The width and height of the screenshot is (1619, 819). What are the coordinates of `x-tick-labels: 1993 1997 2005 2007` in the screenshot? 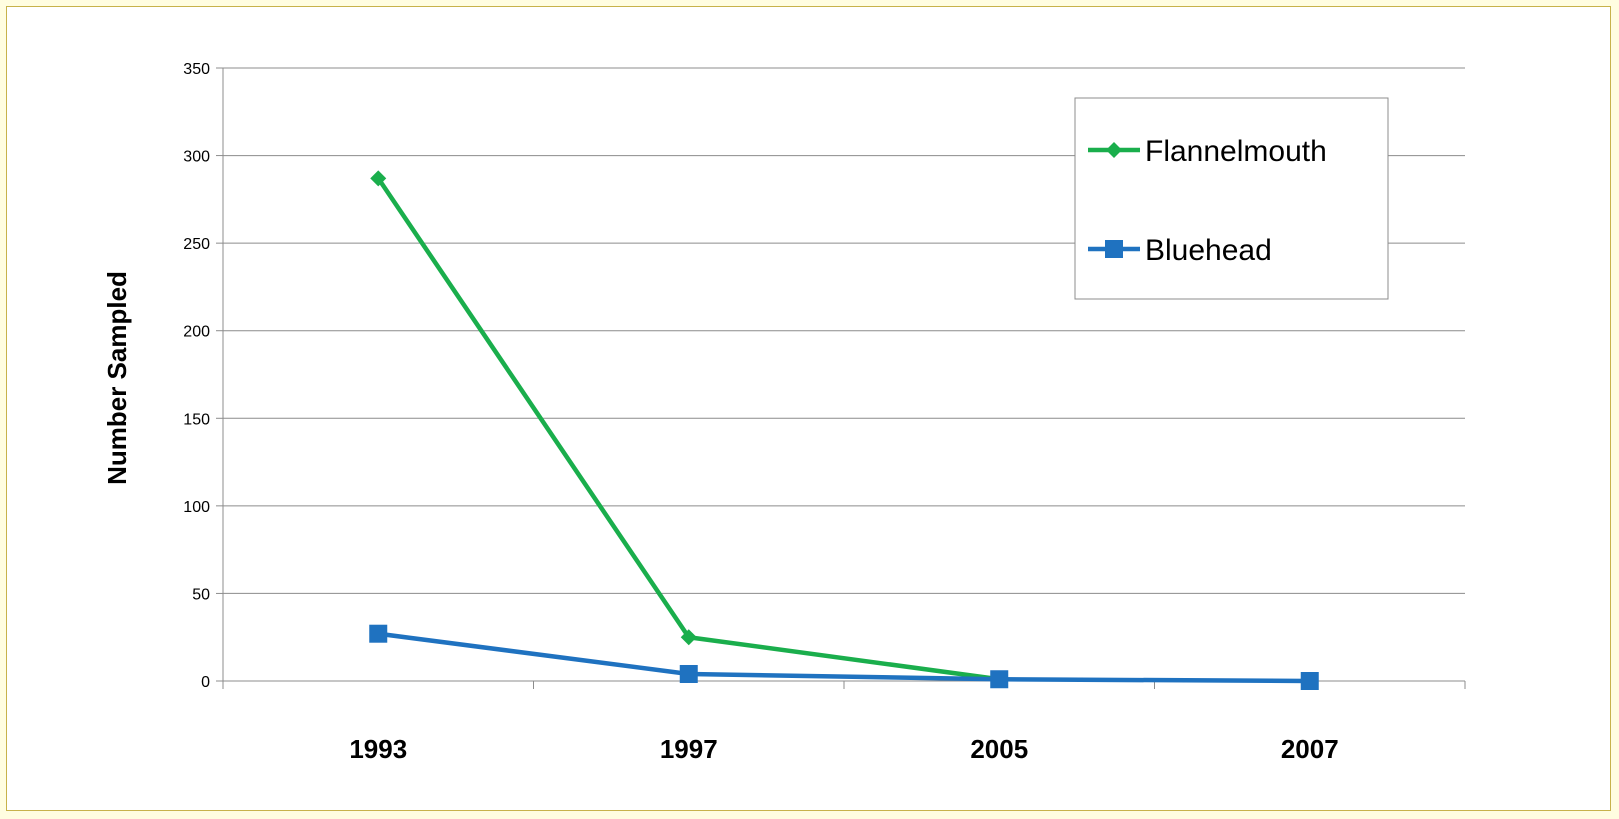 It's located at (844, 722).